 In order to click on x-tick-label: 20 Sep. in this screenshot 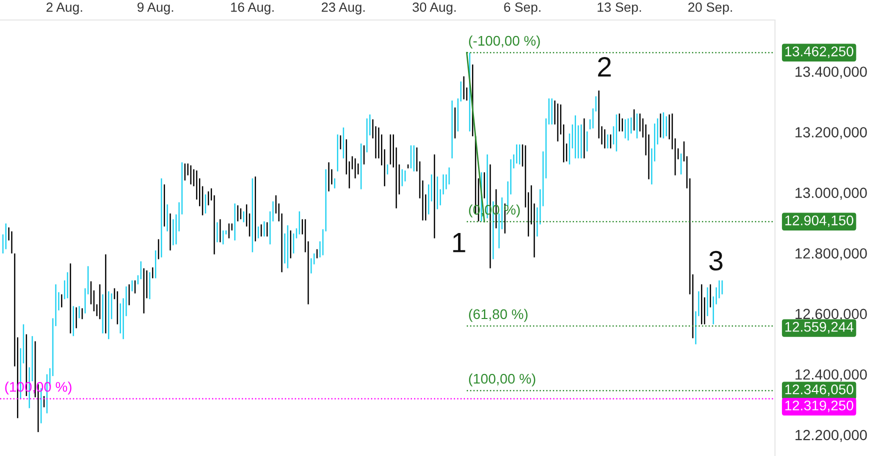, I will do `click(710, 8)`.